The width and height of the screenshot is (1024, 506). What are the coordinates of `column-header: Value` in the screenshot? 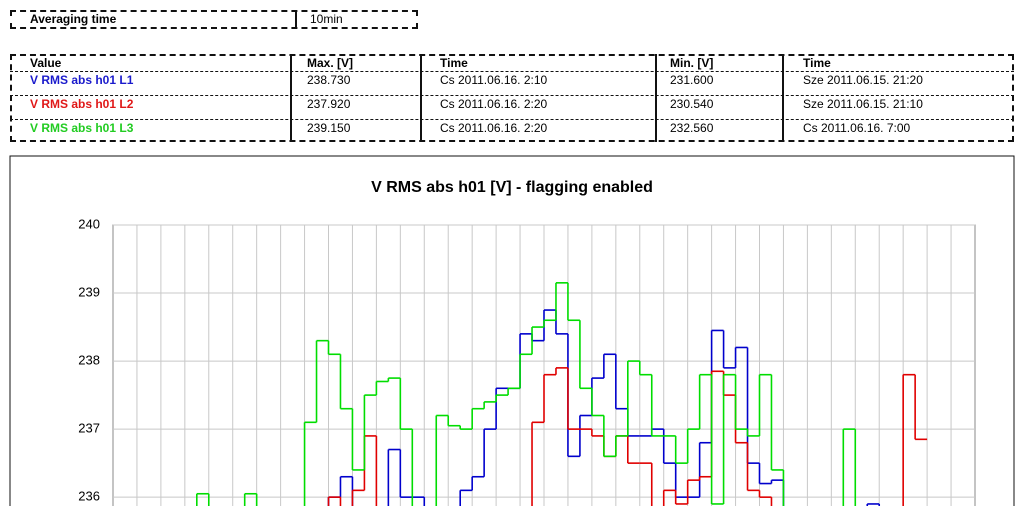 It's located at (46, 63).